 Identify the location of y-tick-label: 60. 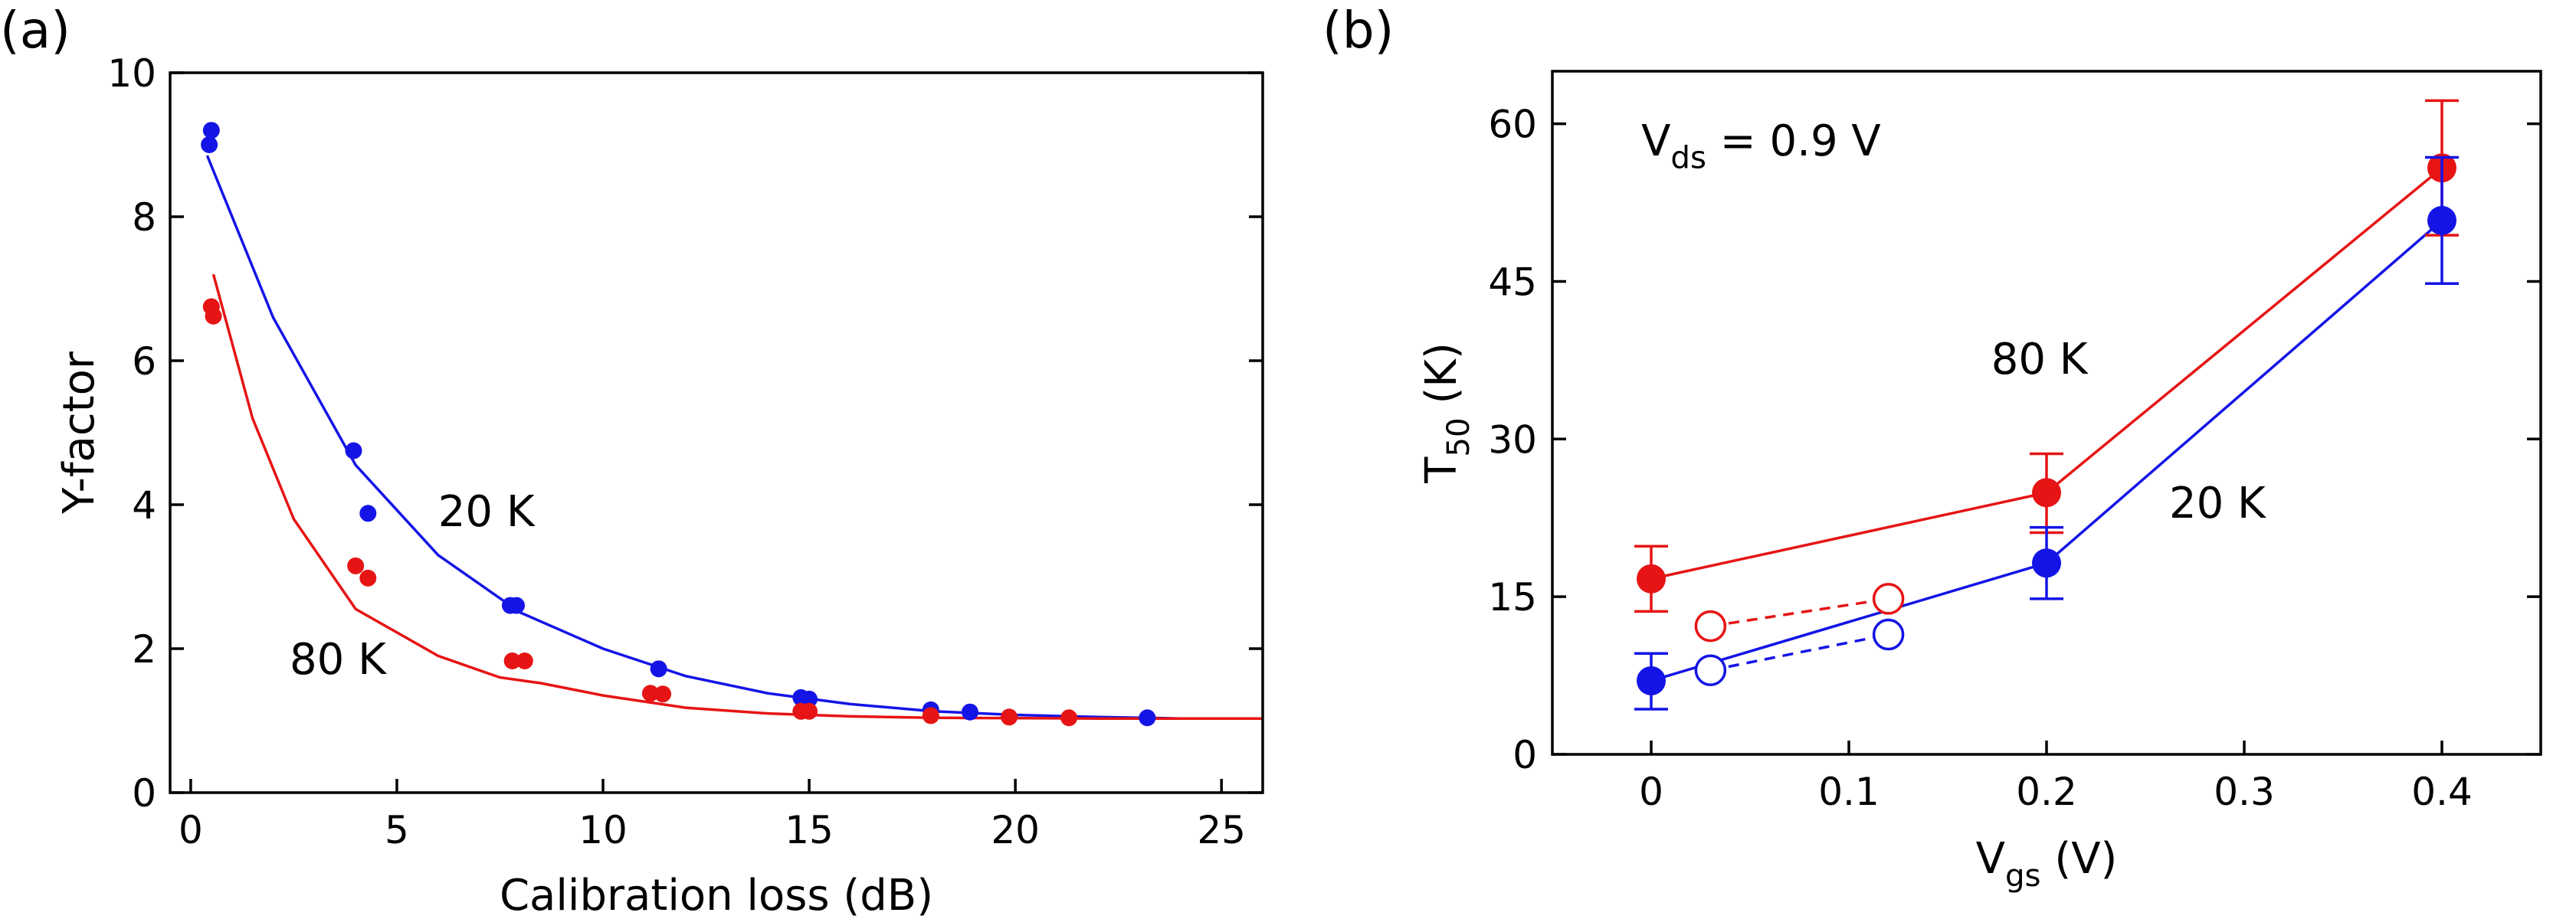
(1512, 125).